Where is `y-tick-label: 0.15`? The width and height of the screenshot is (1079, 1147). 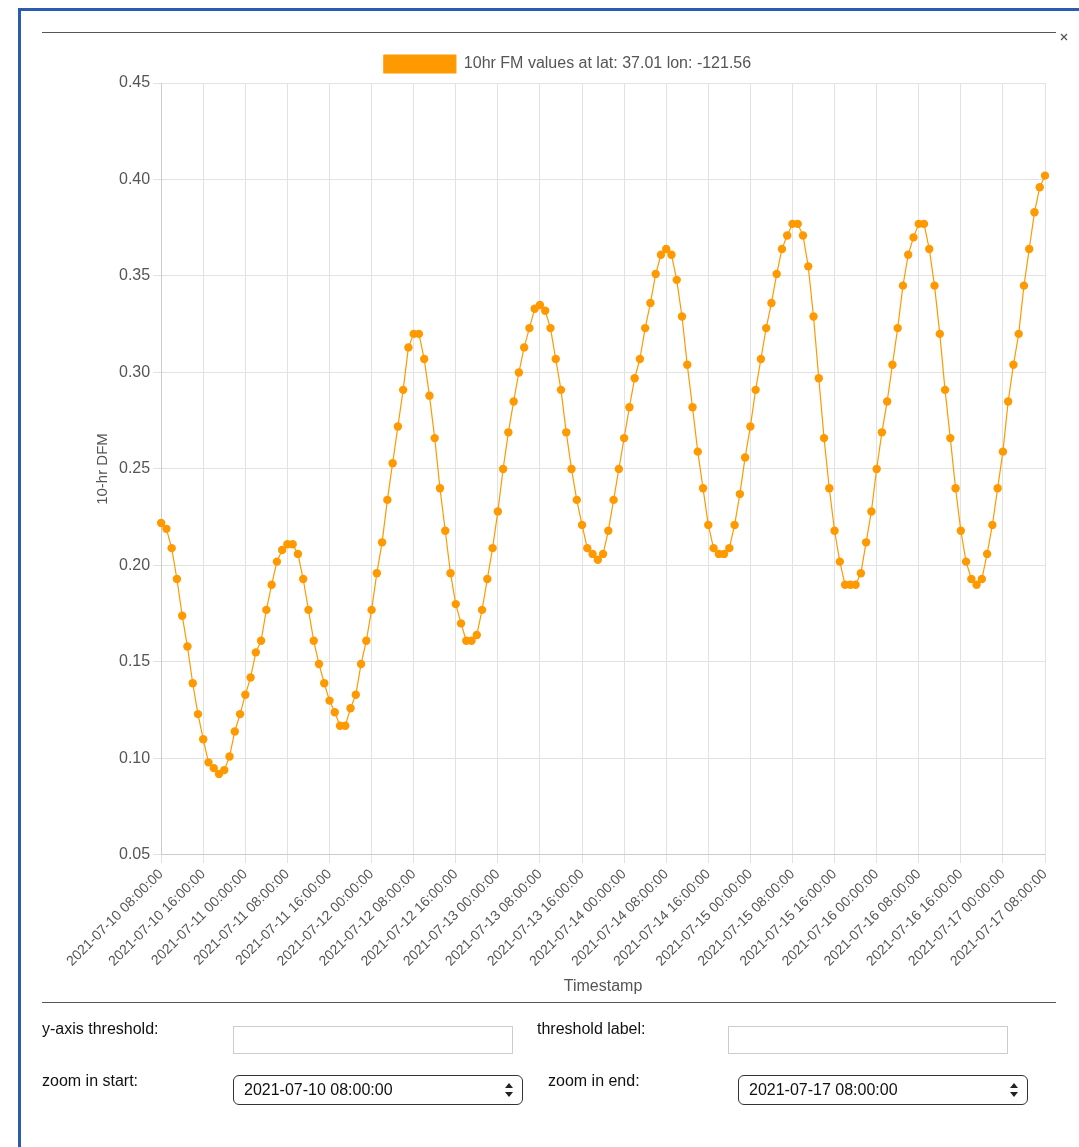
y-tick-label: 0.15 is located at coordinates (135, 661).